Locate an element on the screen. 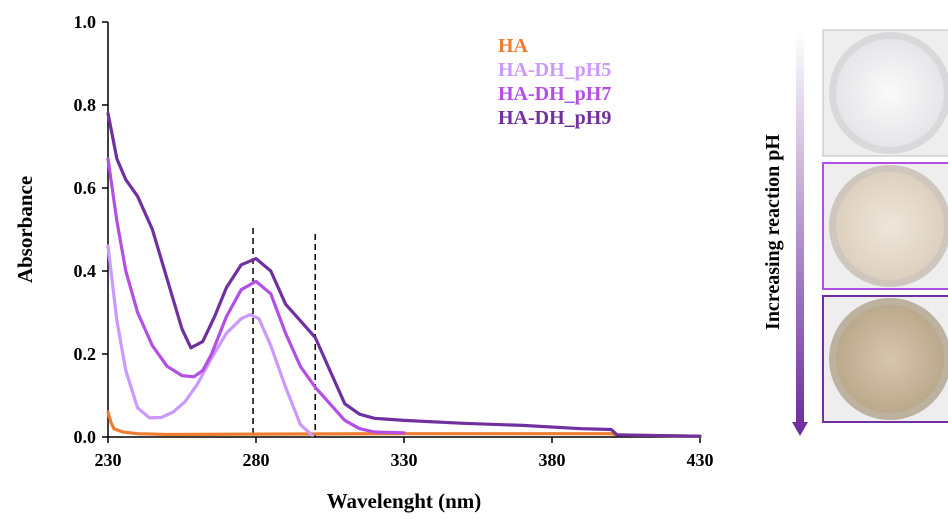 The height and width of the screenshot is (519, 948). y-ticks: 0.0 0.2 0.4 0.6 0.8 1.0 is located at coordinates (91, 229).